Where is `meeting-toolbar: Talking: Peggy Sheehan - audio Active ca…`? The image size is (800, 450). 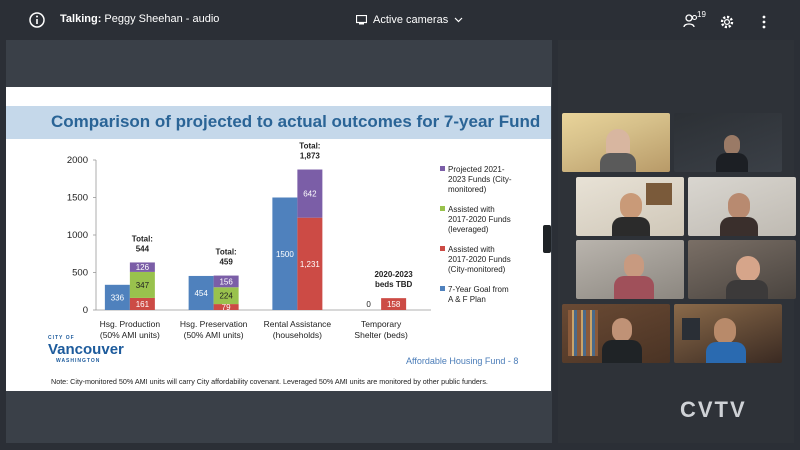
meeting-toolbar: Talking: Peggy Sheehan - audio Active ca… is located at coordinates (400, 20).